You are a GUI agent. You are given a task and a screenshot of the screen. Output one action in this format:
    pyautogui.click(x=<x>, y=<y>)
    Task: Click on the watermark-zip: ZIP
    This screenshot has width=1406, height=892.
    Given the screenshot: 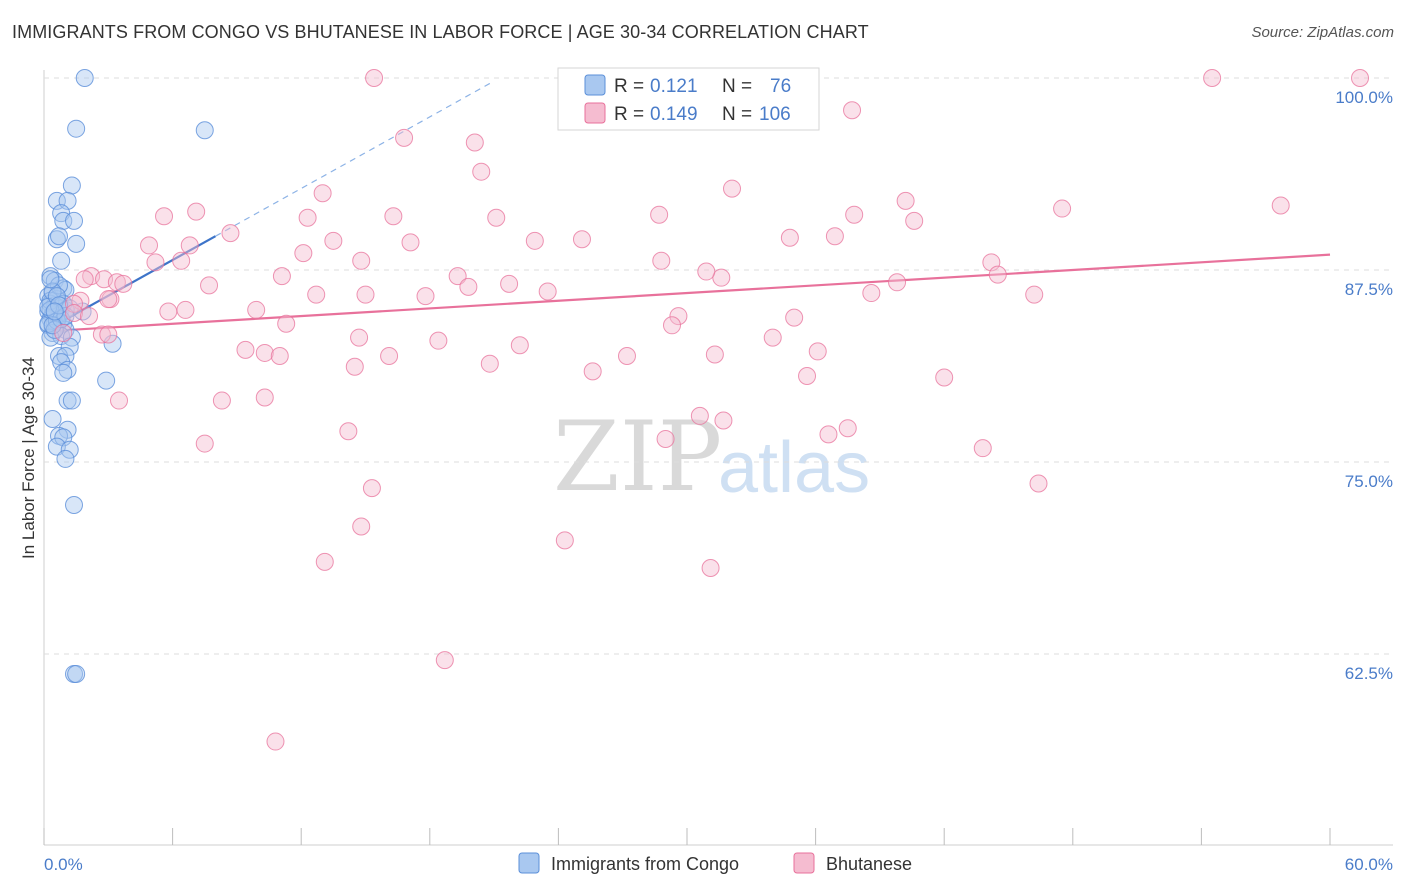 What is the action you would take?
    pyautogui.click(x=637, y=457)
    